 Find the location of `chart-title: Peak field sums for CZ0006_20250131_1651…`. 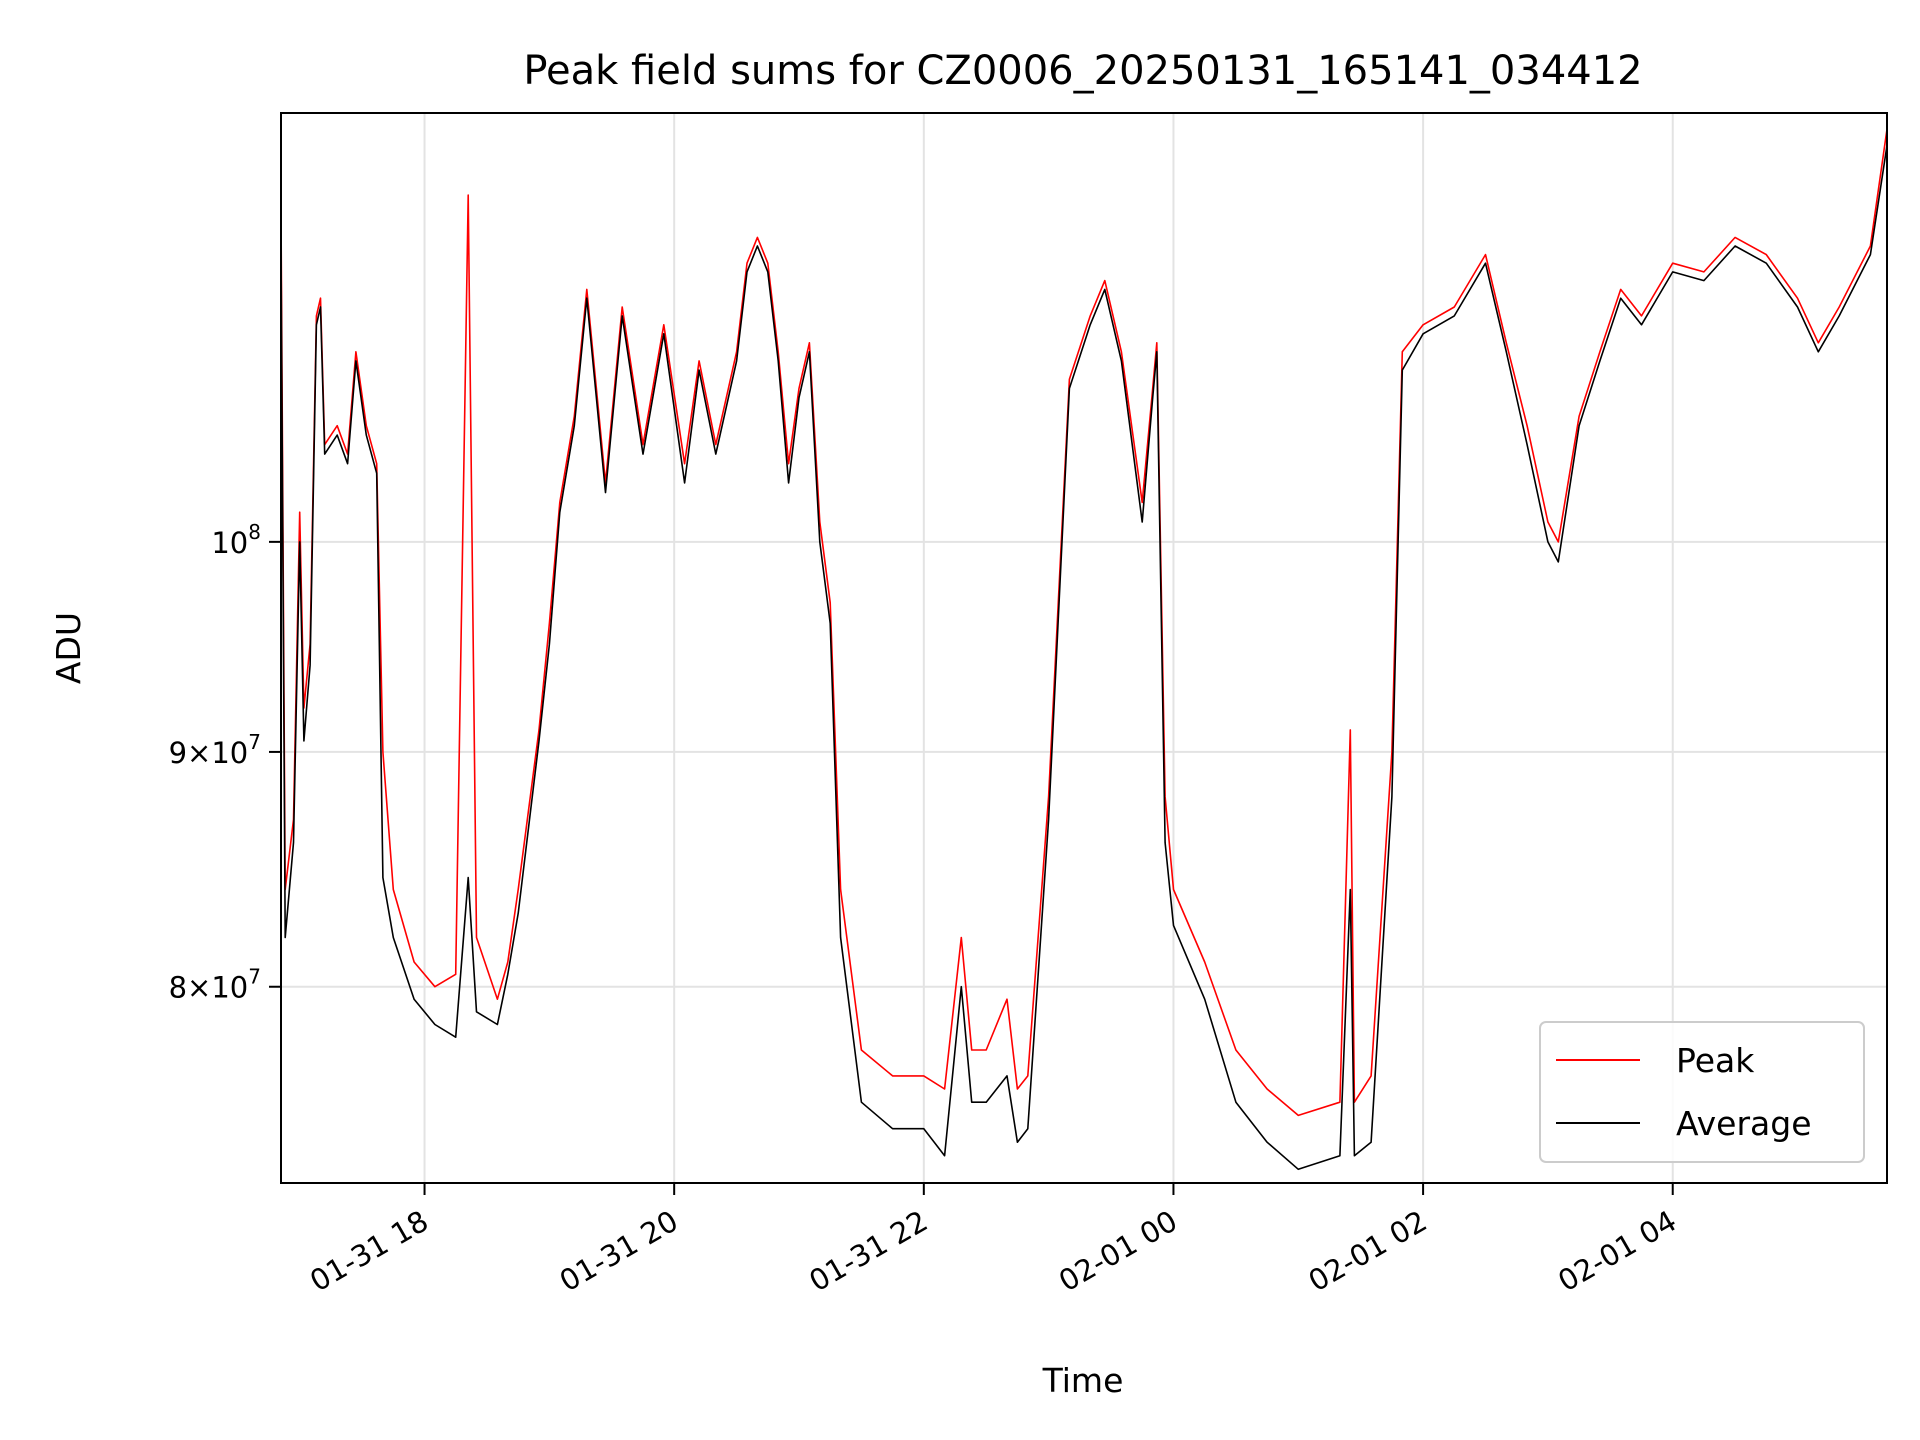

chart-title: Peak field sums for CZ0006_20250131_1651… is located at coordinates (1082, 71).